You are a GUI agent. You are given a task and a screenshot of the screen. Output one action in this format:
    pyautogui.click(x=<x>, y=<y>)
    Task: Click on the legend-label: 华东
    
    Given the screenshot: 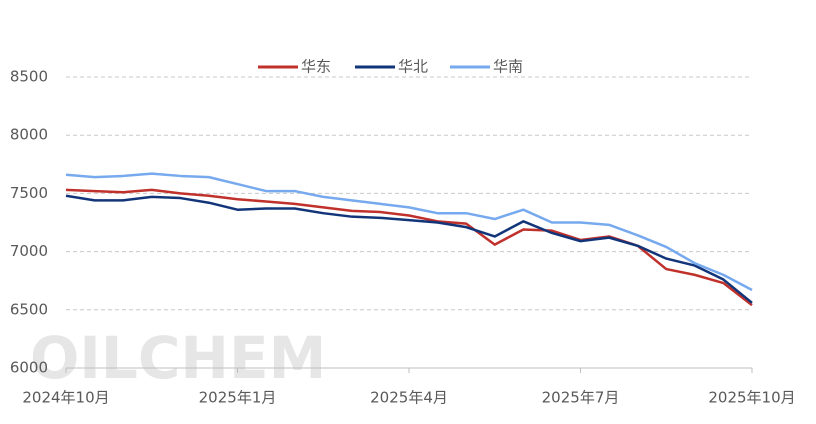 What is the action you would take?
    pyautogui.click(x=316, y=67)
    